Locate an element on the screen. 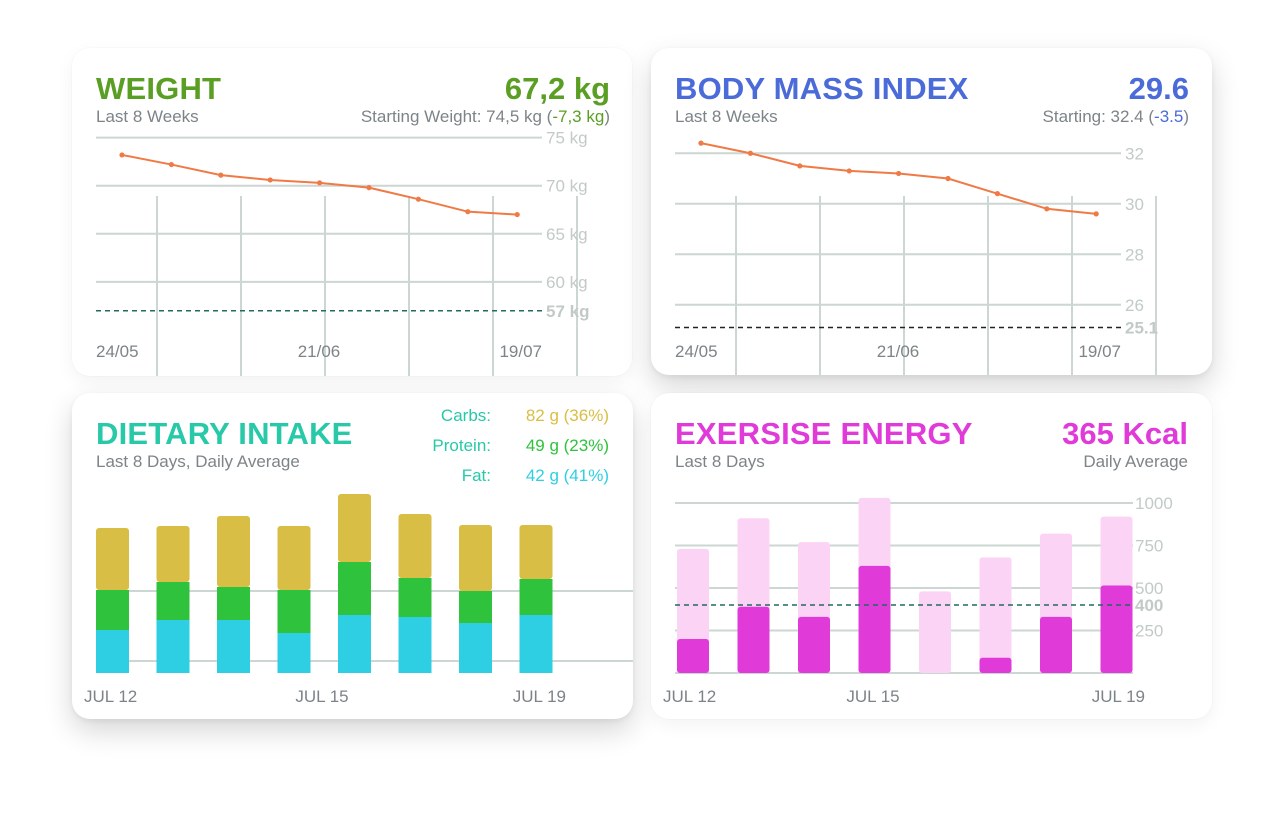  weight-ytick-label: 65 kg is located at coordinates (567, 234).